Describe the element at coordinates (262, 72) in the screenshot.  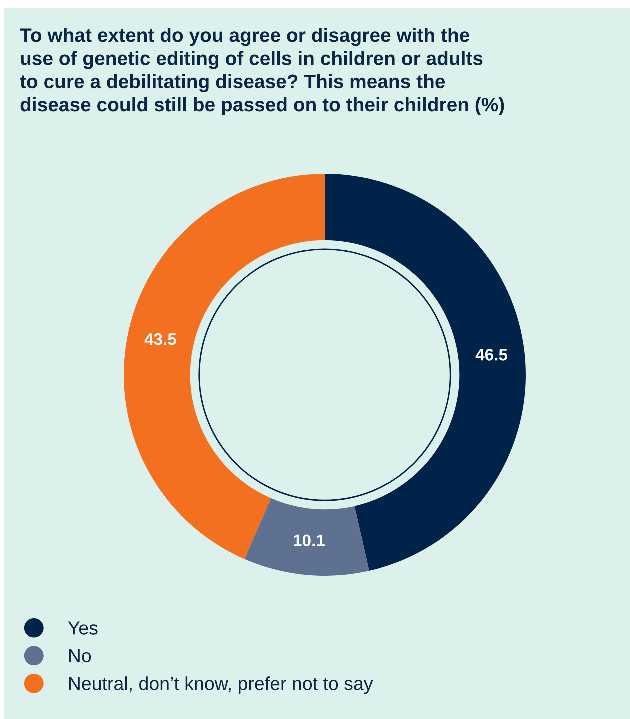
I see `chart-title: To what extent do you agree or disagree with the use of genetic editing of cells in children or adults to cure a debilitating disease? This means the disease could still be passed on to their children (%)` at that location.